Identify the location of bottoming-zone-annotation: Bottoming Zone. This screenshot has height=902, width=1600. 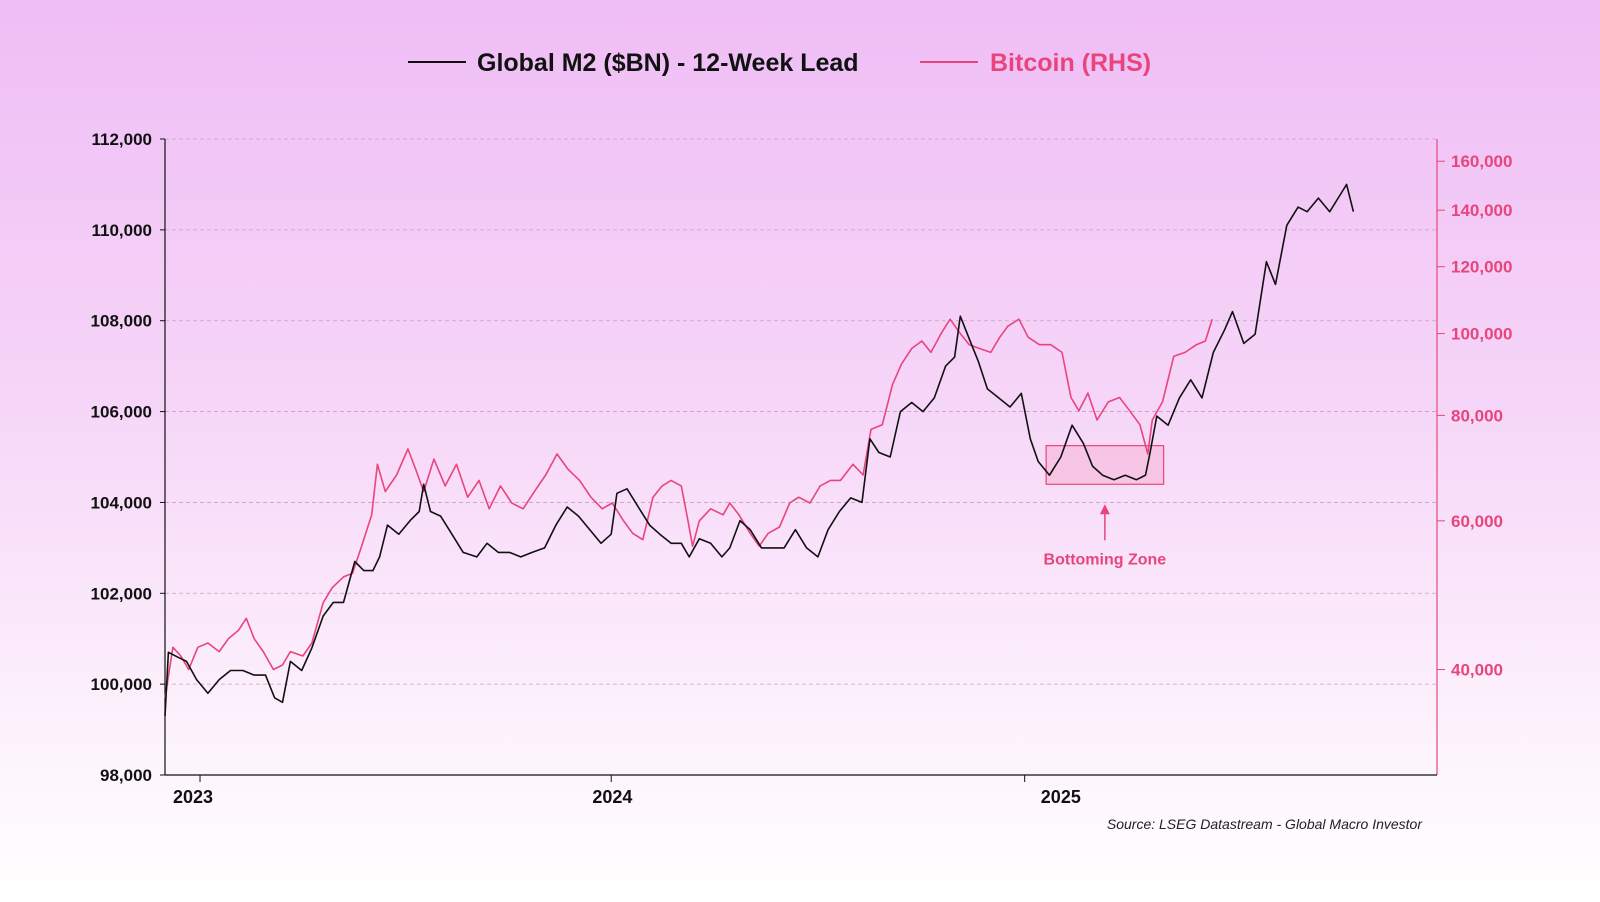
(1105, 506).